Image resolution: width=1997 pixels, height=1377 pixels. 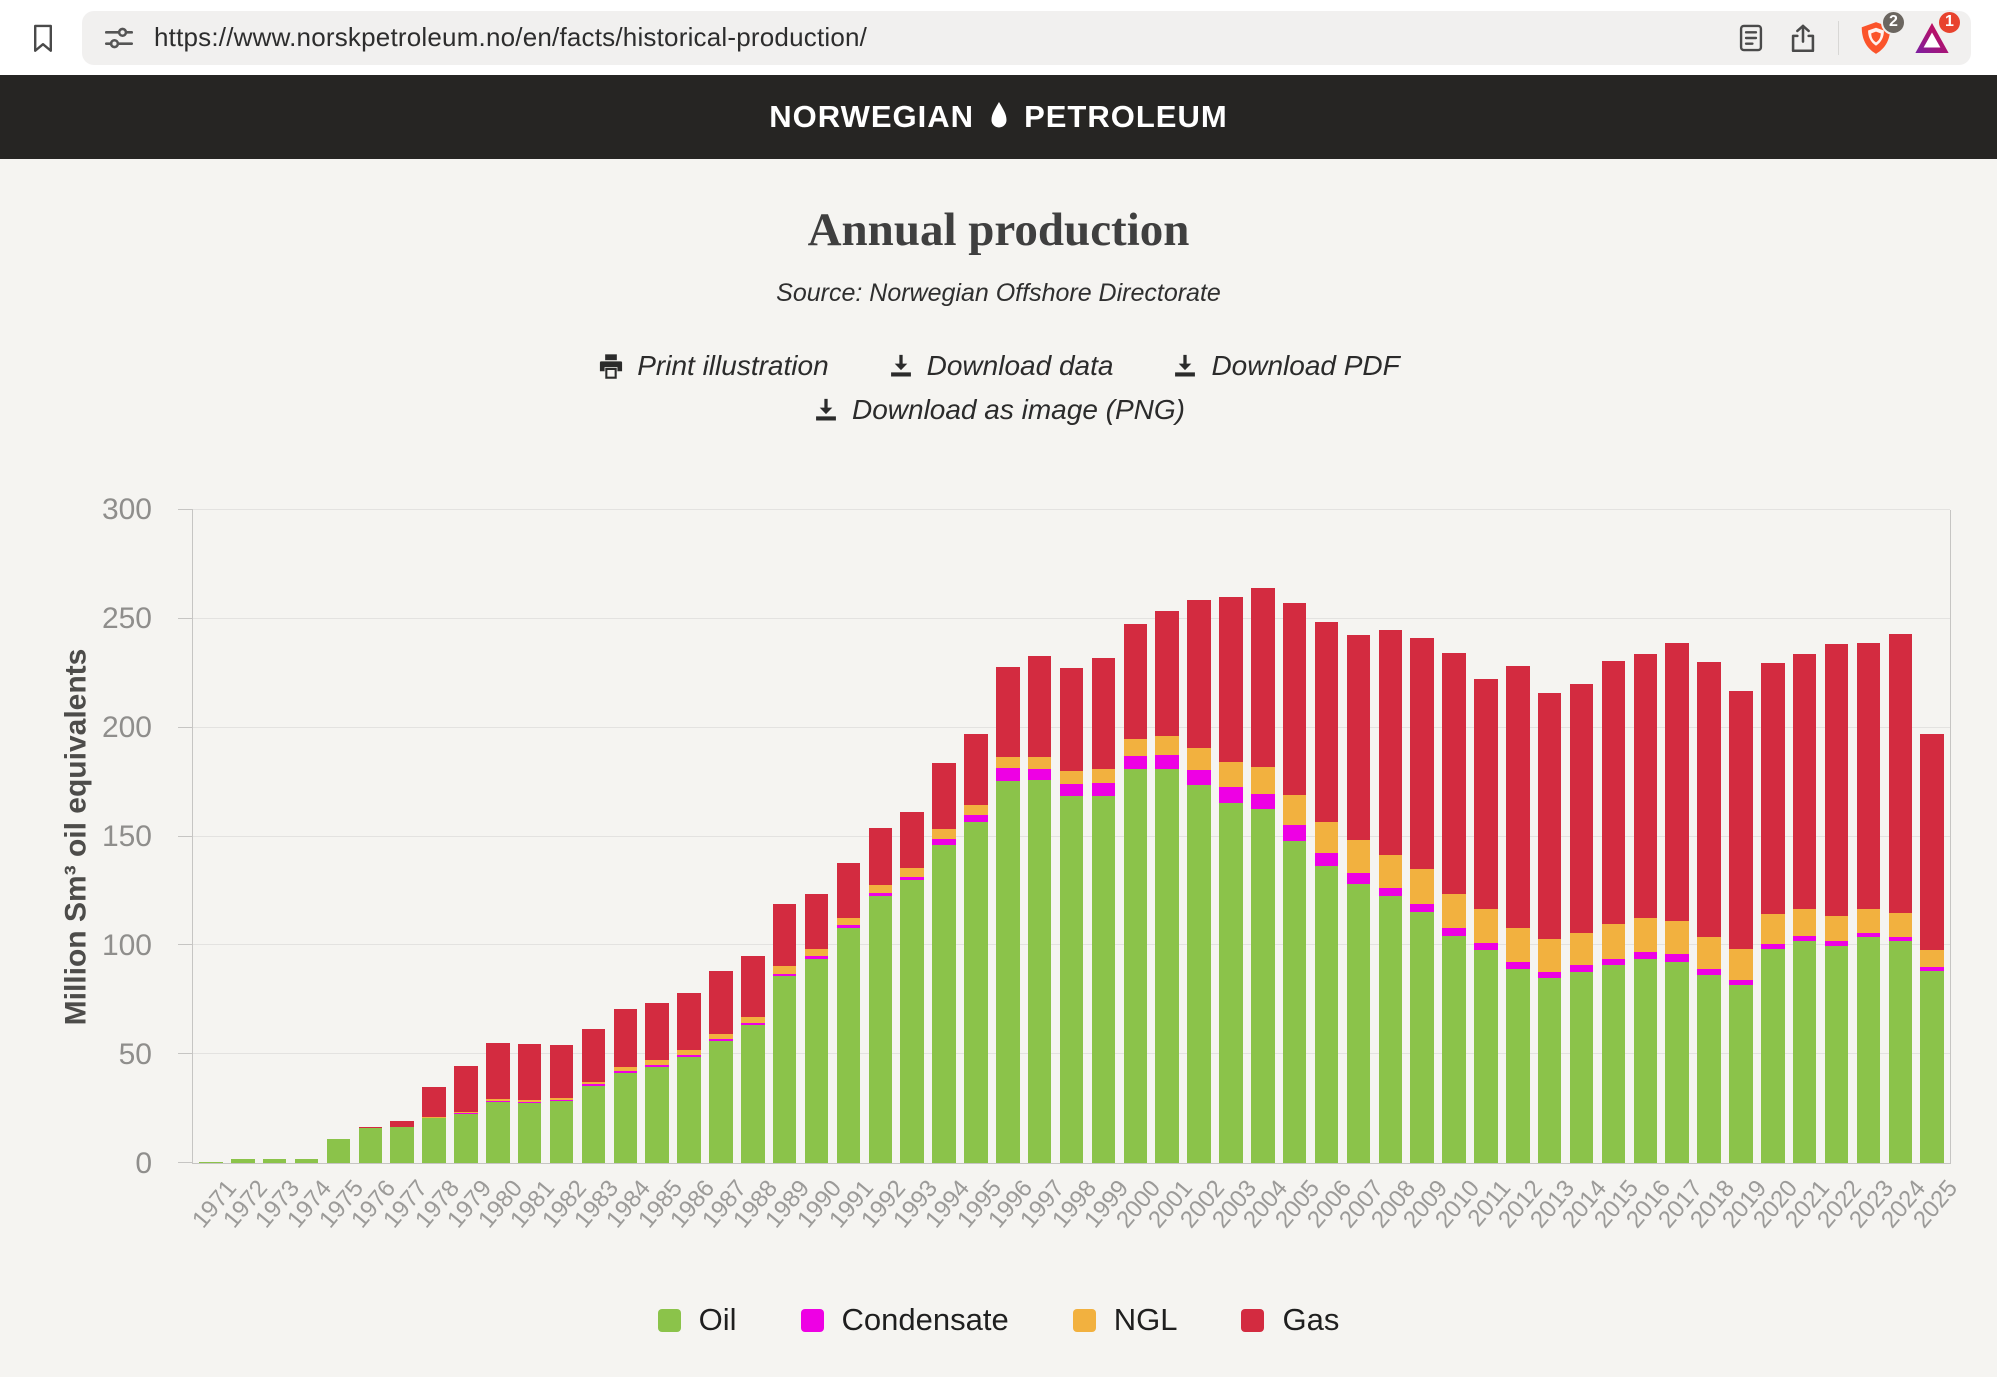 I want to click on bar-2003, so click(x=1231, y=836).